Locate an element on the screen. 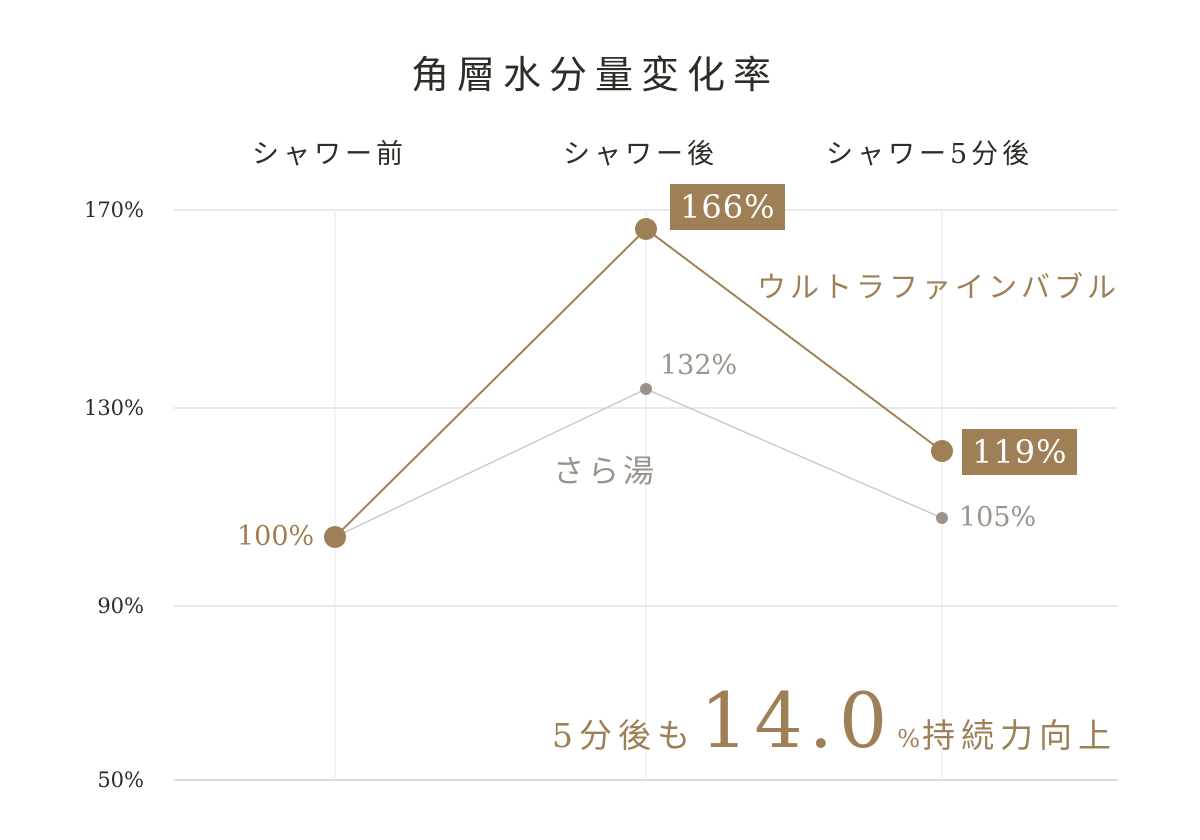 This screenshot has height=840, width=1200. annotation-callout: 5分後も 14.0 % 持続力向上 is located at coordinates (834, 720).